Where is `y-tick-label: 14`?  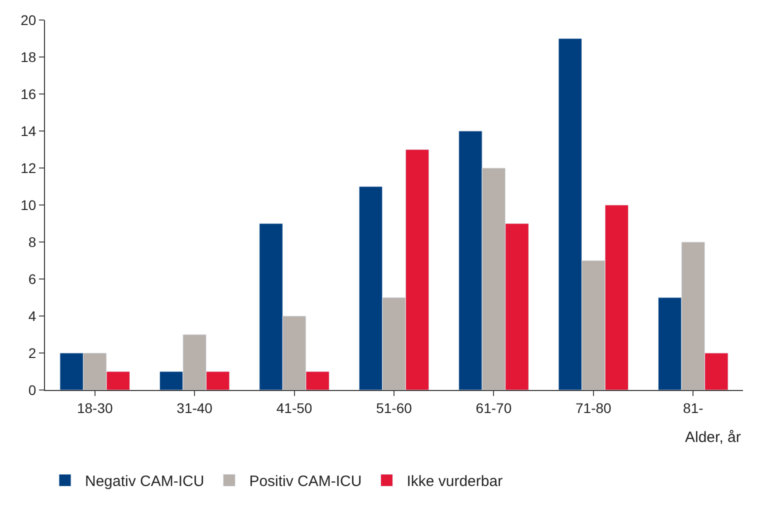
y-tick-label: 14 is located at coordinates (28, 130).